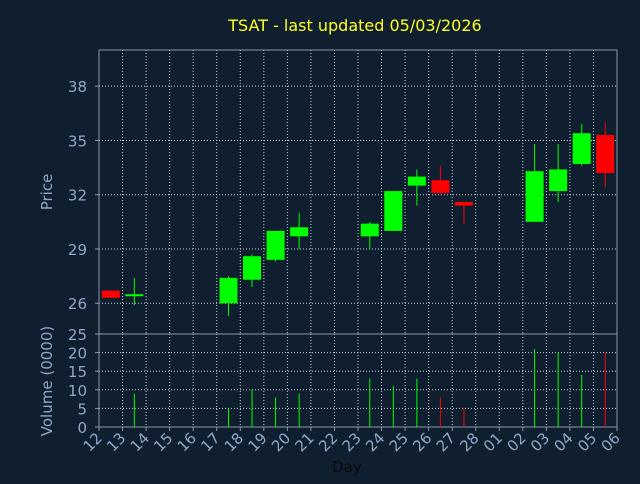 Image resolution: width=640 pixels, height=484 pixels. I want to click on x-axis-label: Day, so click(347, 467).